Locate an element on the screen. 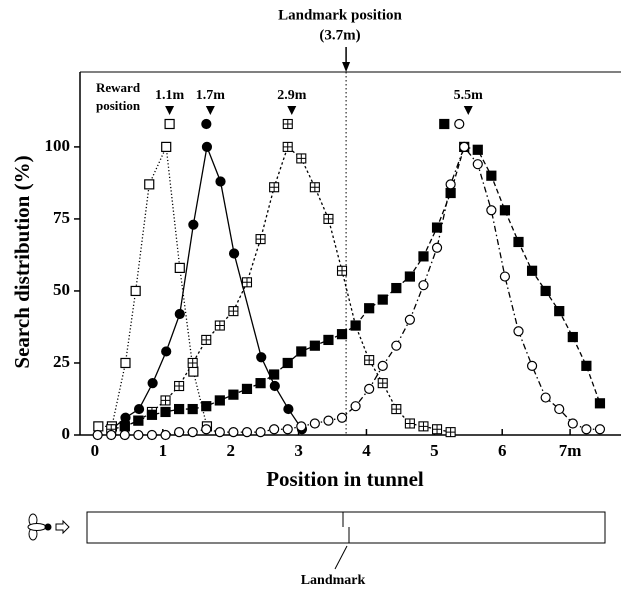 This screenshot has width=622, height=589. y-tick-label: 0 is located at coordinates (66, 433).